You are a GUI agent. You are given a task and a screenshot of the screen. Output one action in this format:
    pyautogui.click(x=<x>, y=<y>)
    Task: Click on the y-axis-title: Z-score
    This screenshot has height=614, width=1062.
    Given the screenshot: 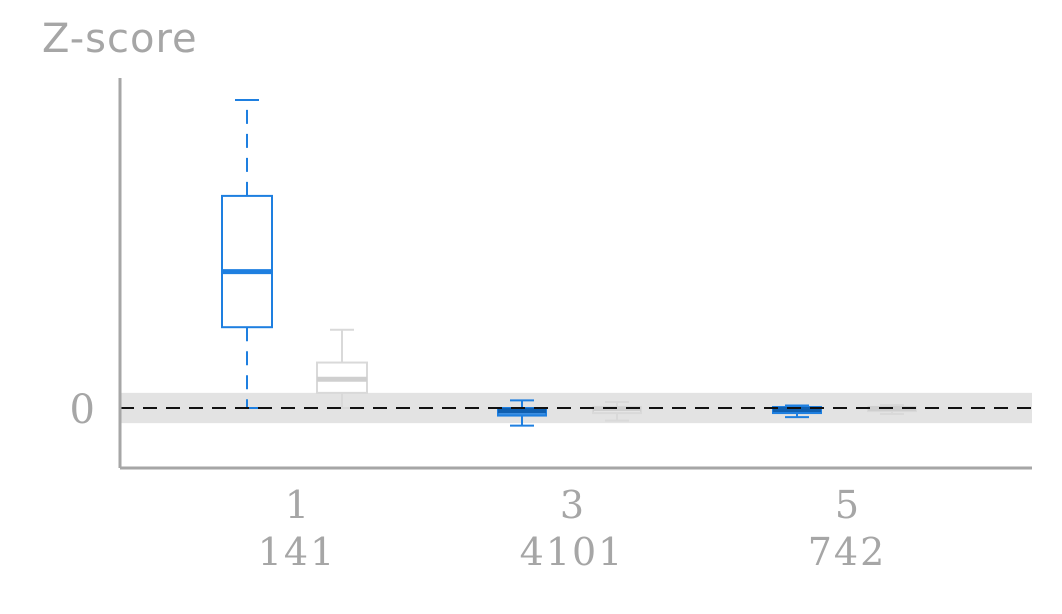 What is the action you would take?
    pyautogui.click(x=120, y=39)
    